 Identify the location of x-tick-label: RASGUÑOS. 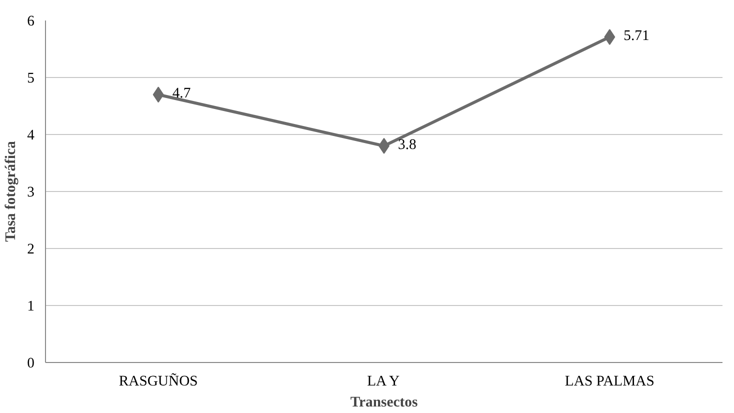
(158, 381).